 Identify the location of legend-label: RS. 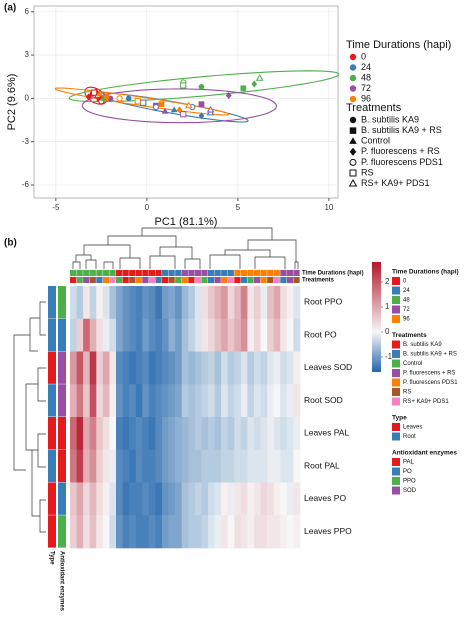
(367, 172).